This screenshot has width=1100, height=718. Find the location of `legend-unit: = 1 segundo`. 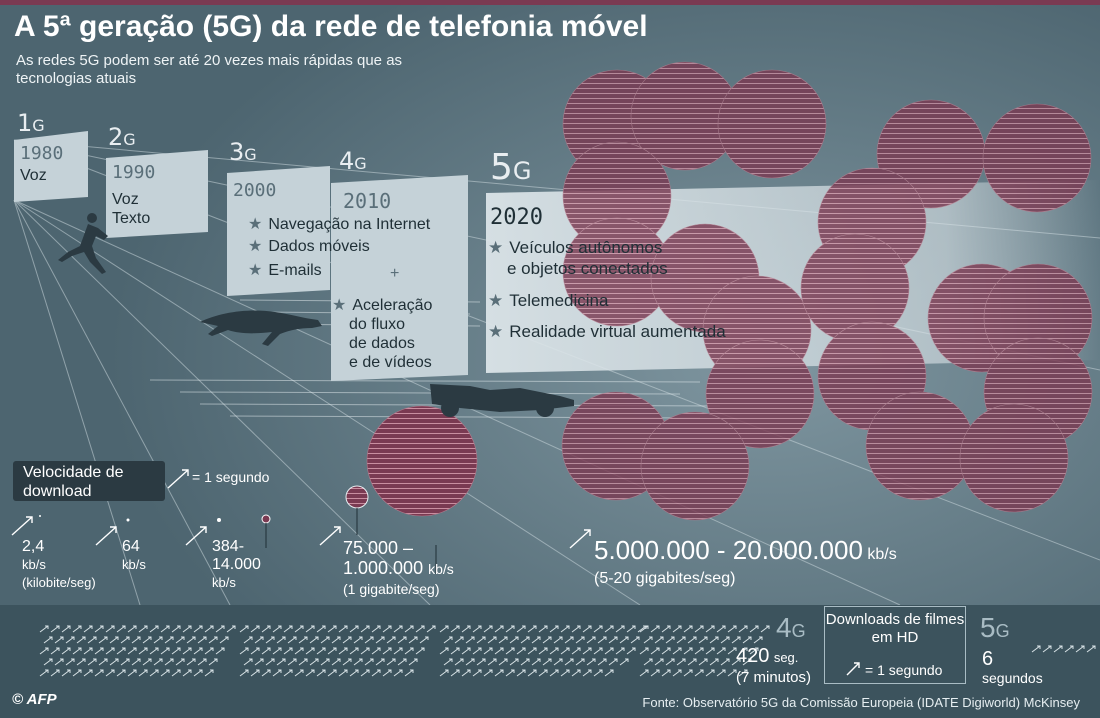

legend-unit: = 1 segundo is located at coordinates (231, 477).